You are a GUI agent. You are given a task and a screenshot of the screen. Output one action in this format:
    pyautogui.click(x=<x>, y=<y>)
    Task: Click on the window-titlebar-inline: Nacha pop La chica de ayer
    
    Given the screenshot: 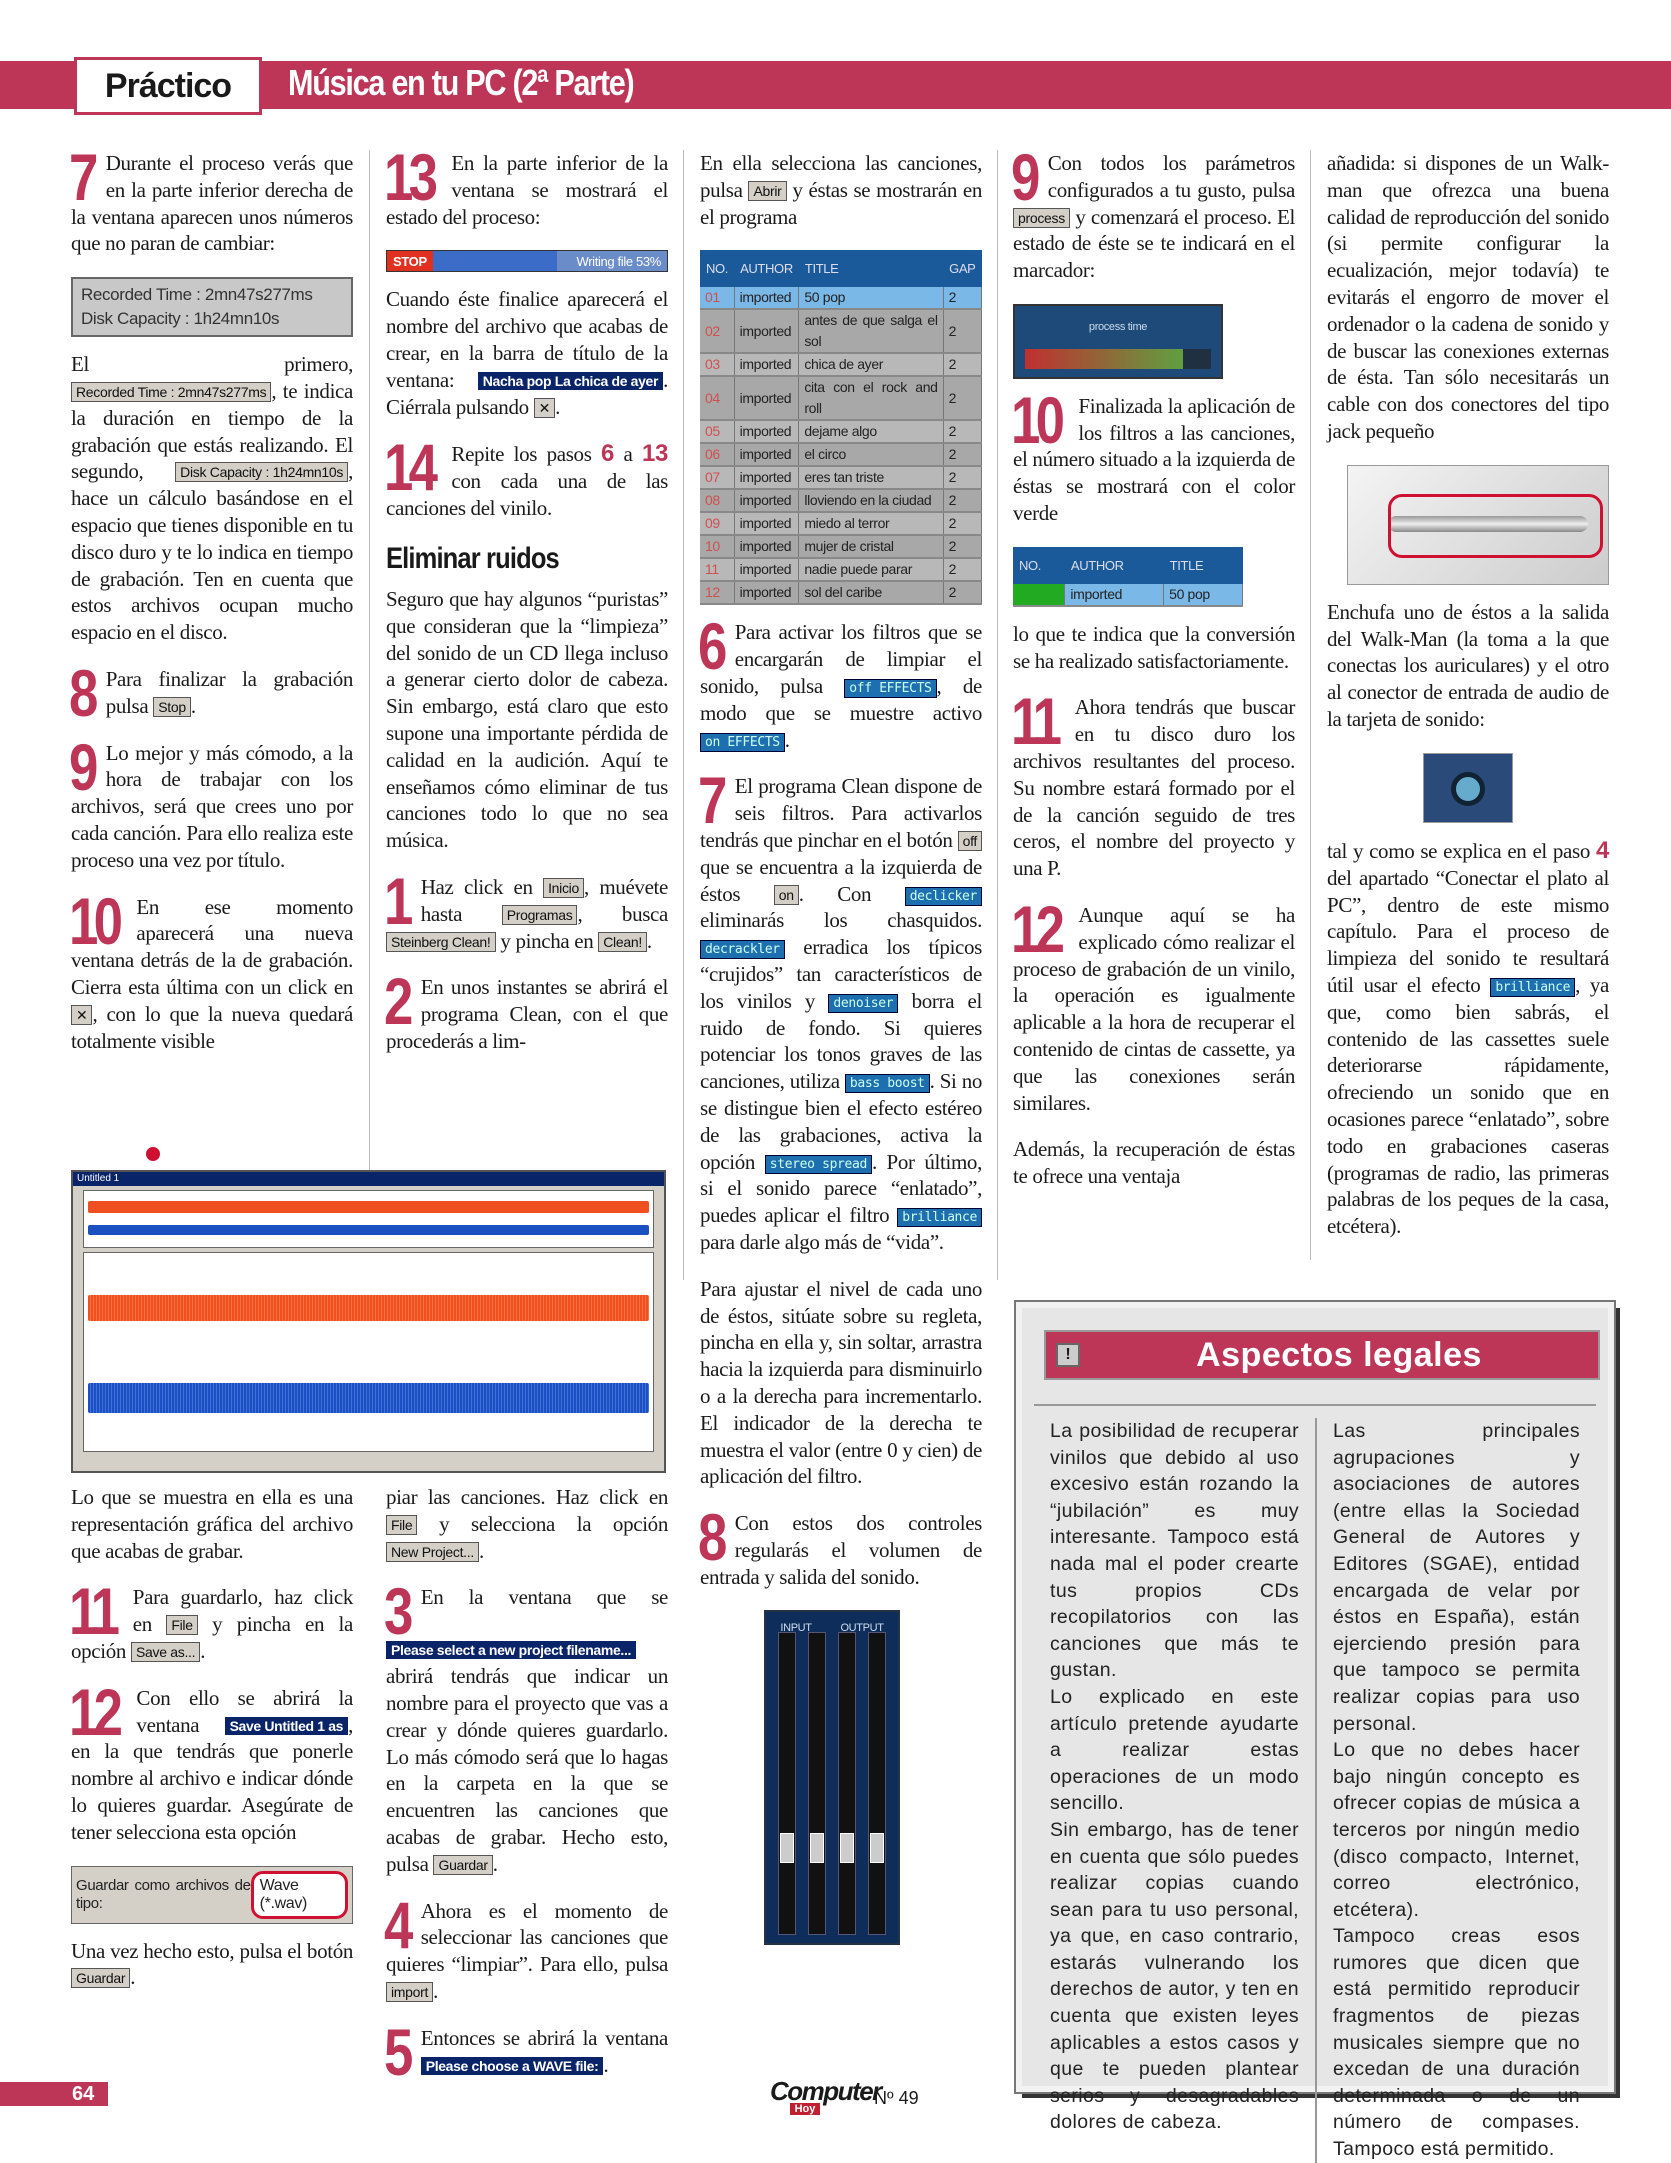 What is the action you would take?
    pyautogui.click(x=570, y=380)
    